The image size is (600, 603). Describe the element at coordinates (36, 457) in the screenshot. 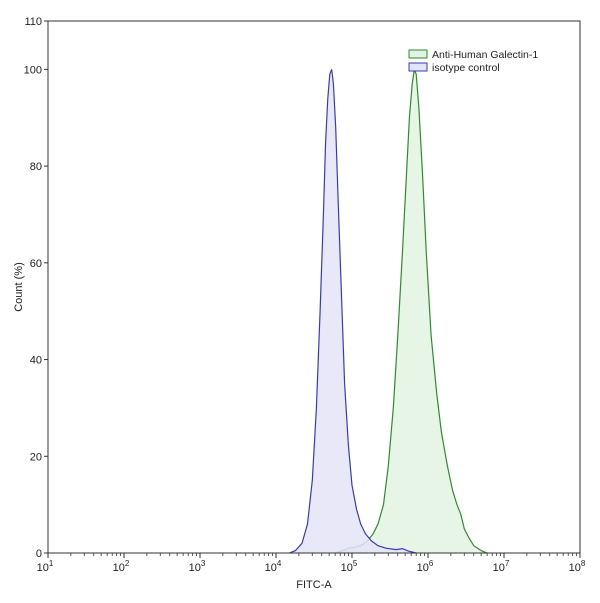

I see `y-tick-label-20: 20` at that location.